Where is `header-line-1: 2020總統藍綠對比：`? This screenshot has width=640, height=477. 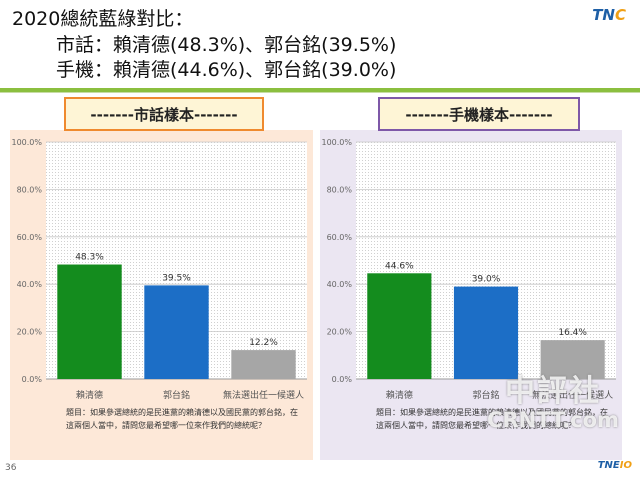 header-line-1: 2020總統藍綠對比： is located at coordinates (103, 19).